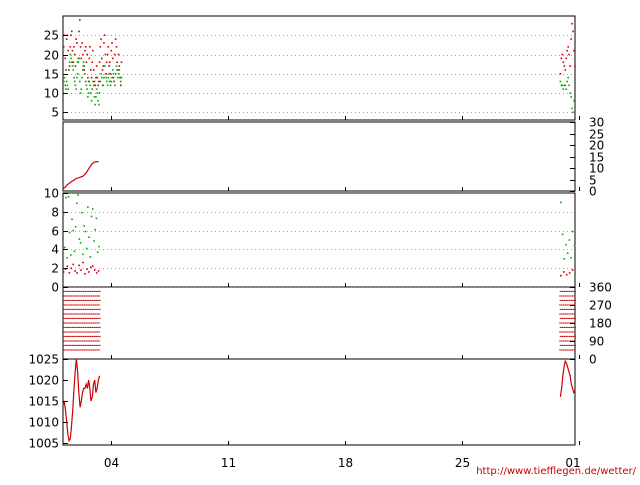 This screenshot has height=485, width=640. Describe the element at coordinates (80, 175) in the screenshot. I see `series-line-cumulative-precipitation` at that location.